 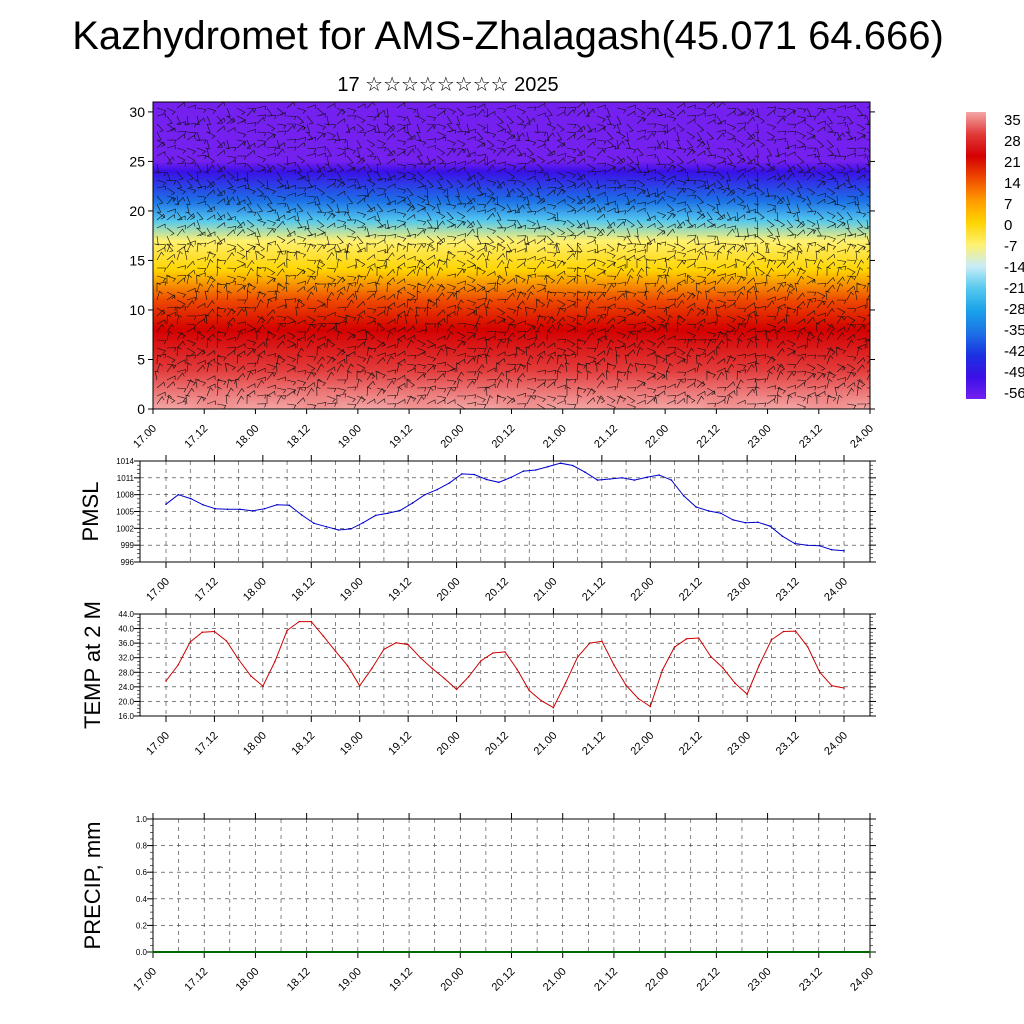 I want to click on x-tick-label: 19.00, so click(x=352, y=744).